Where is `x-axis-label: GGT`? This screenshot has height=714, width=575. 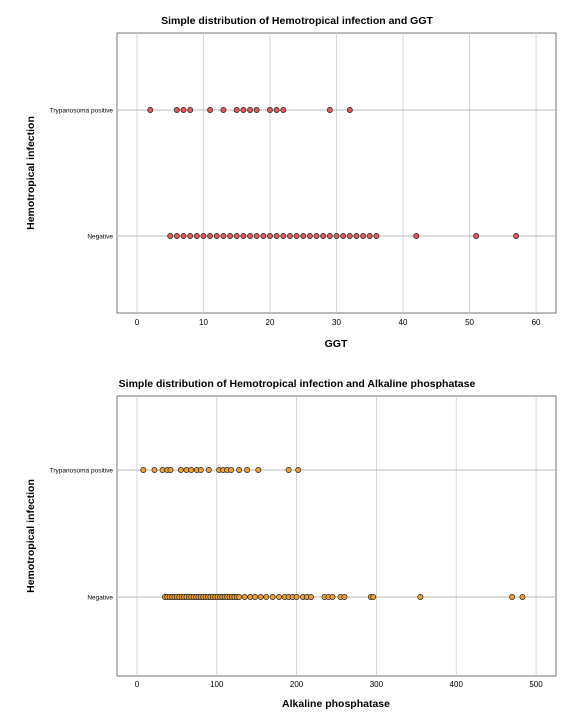 x-axis-label: GGT is located at coordinates (336, 344).